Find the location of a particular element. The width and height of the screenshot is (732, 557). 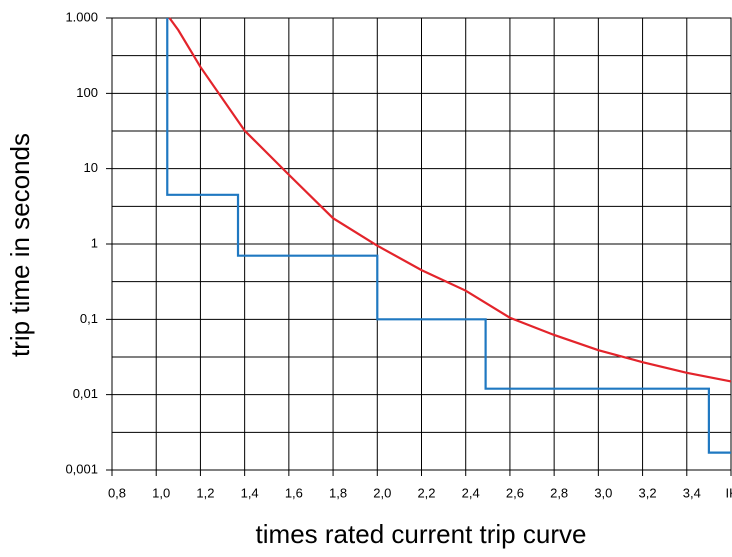

y-tick-label: 1.000 is located at coordinates (81, 16).